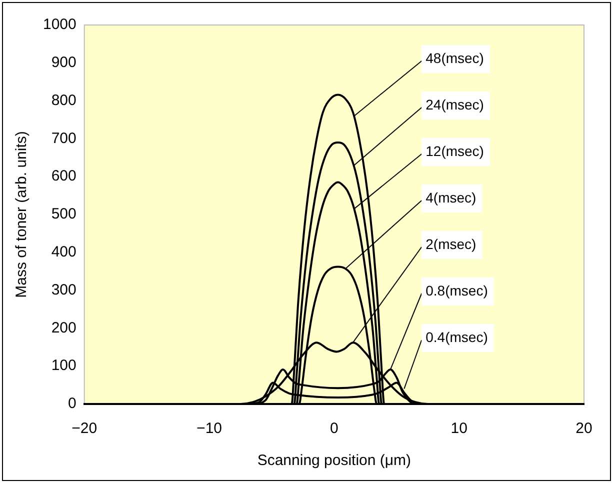 The height and width of the screenshot is (483, 613). I want to click on annotation: 24(msec), so click(455, 104).